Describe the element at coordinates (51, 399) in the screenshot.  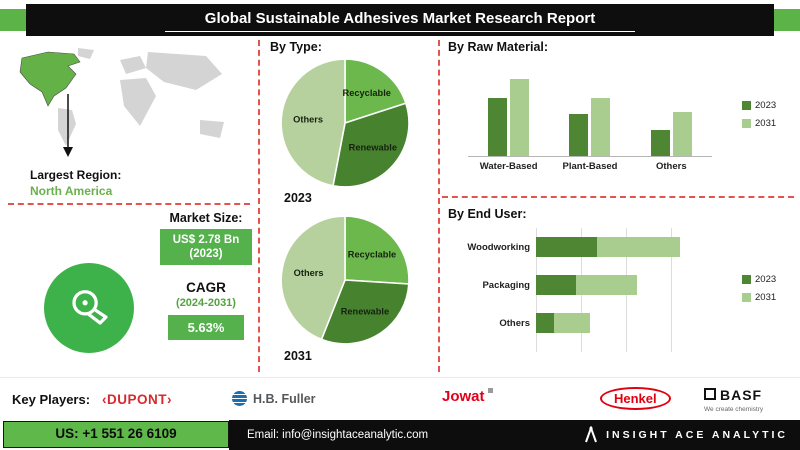
I see `key-players-label: Key Players:` at that location.